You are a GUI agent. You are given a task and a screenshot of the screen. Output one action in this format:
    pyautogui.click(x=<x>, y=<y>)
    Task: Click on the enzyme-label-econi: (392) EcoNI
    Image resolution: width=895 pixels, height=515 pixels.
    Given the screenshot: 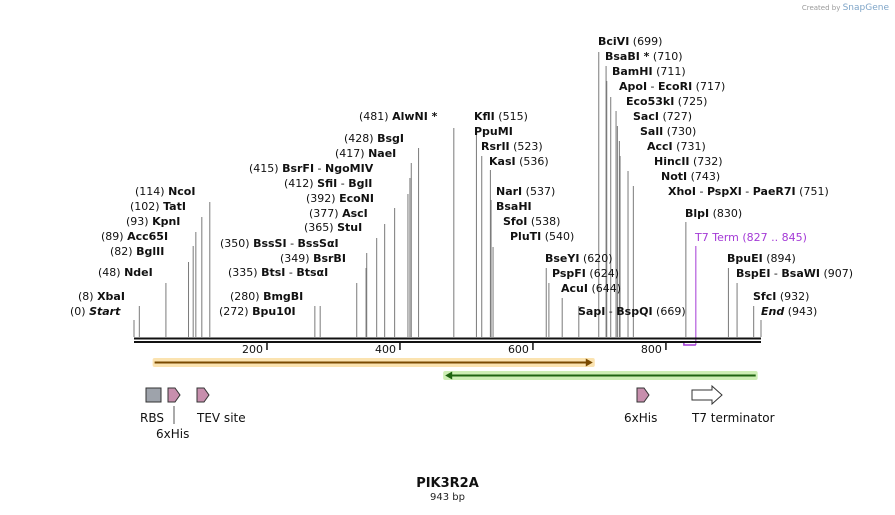 What is the action you would take?
    pyautogui.click(x=340, y=198)
    